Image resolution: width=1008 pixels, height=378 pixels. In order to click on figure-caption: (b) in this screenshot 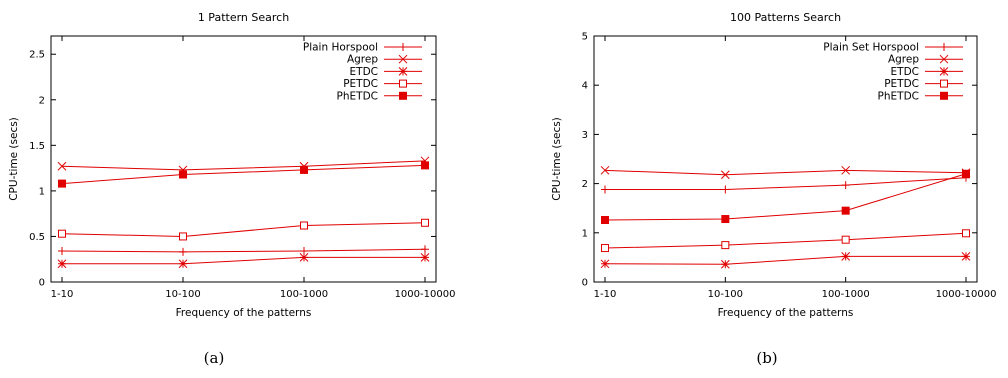, I will do `click(766, 358)`.